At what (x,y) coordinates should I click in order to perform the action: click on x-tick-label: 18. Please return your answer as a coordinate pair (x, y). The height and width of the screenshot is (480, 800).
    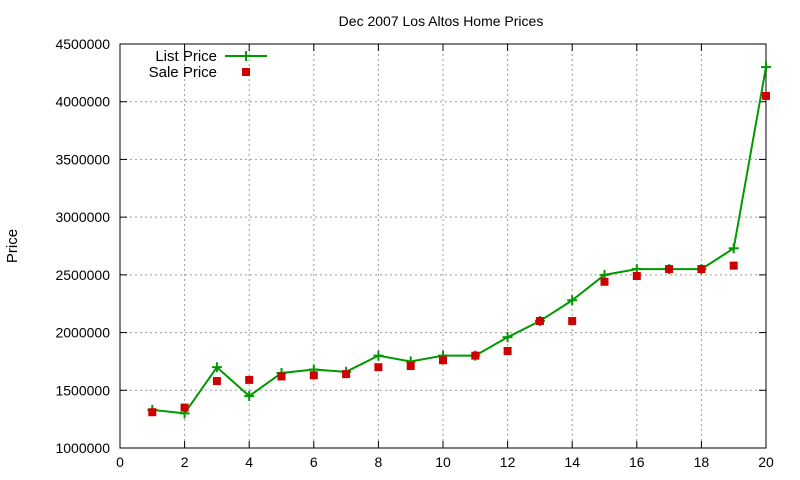
    Looking at the image, I should click on (702, 462).